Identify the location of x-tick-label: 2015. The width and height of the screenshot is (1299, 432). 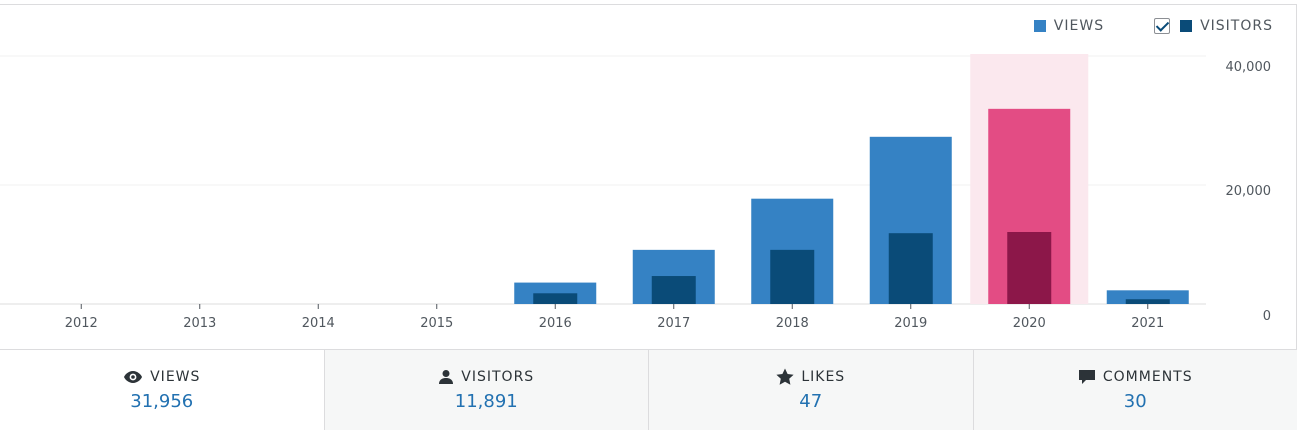
(436, 323).